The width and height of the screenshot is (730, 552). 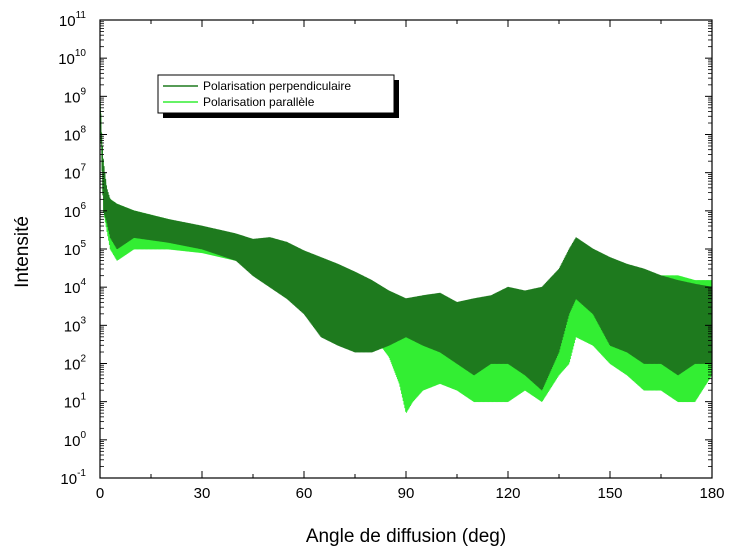 What do you see at coordinates (75, 325) in the screenshot?
I see `y-tick-label-3: 10³` at bounding box center [75, 325].